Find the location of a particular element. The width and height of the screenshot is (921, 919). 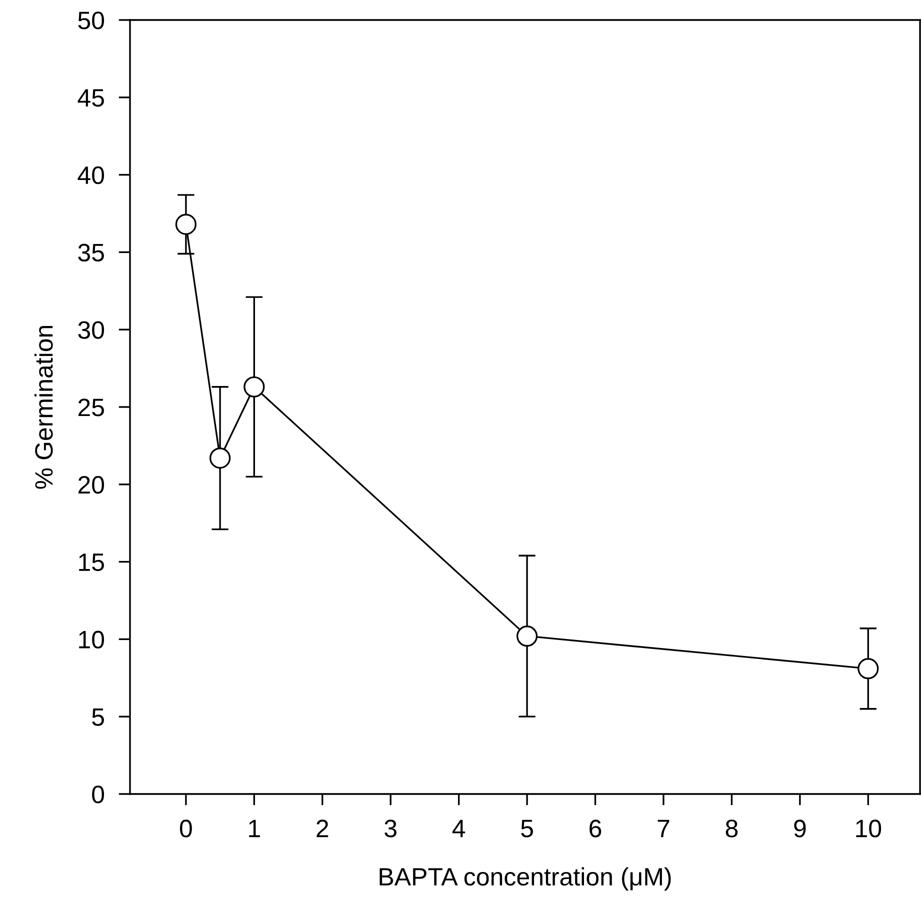

y-tick-label: 35 is located at coordinates (91, 253).